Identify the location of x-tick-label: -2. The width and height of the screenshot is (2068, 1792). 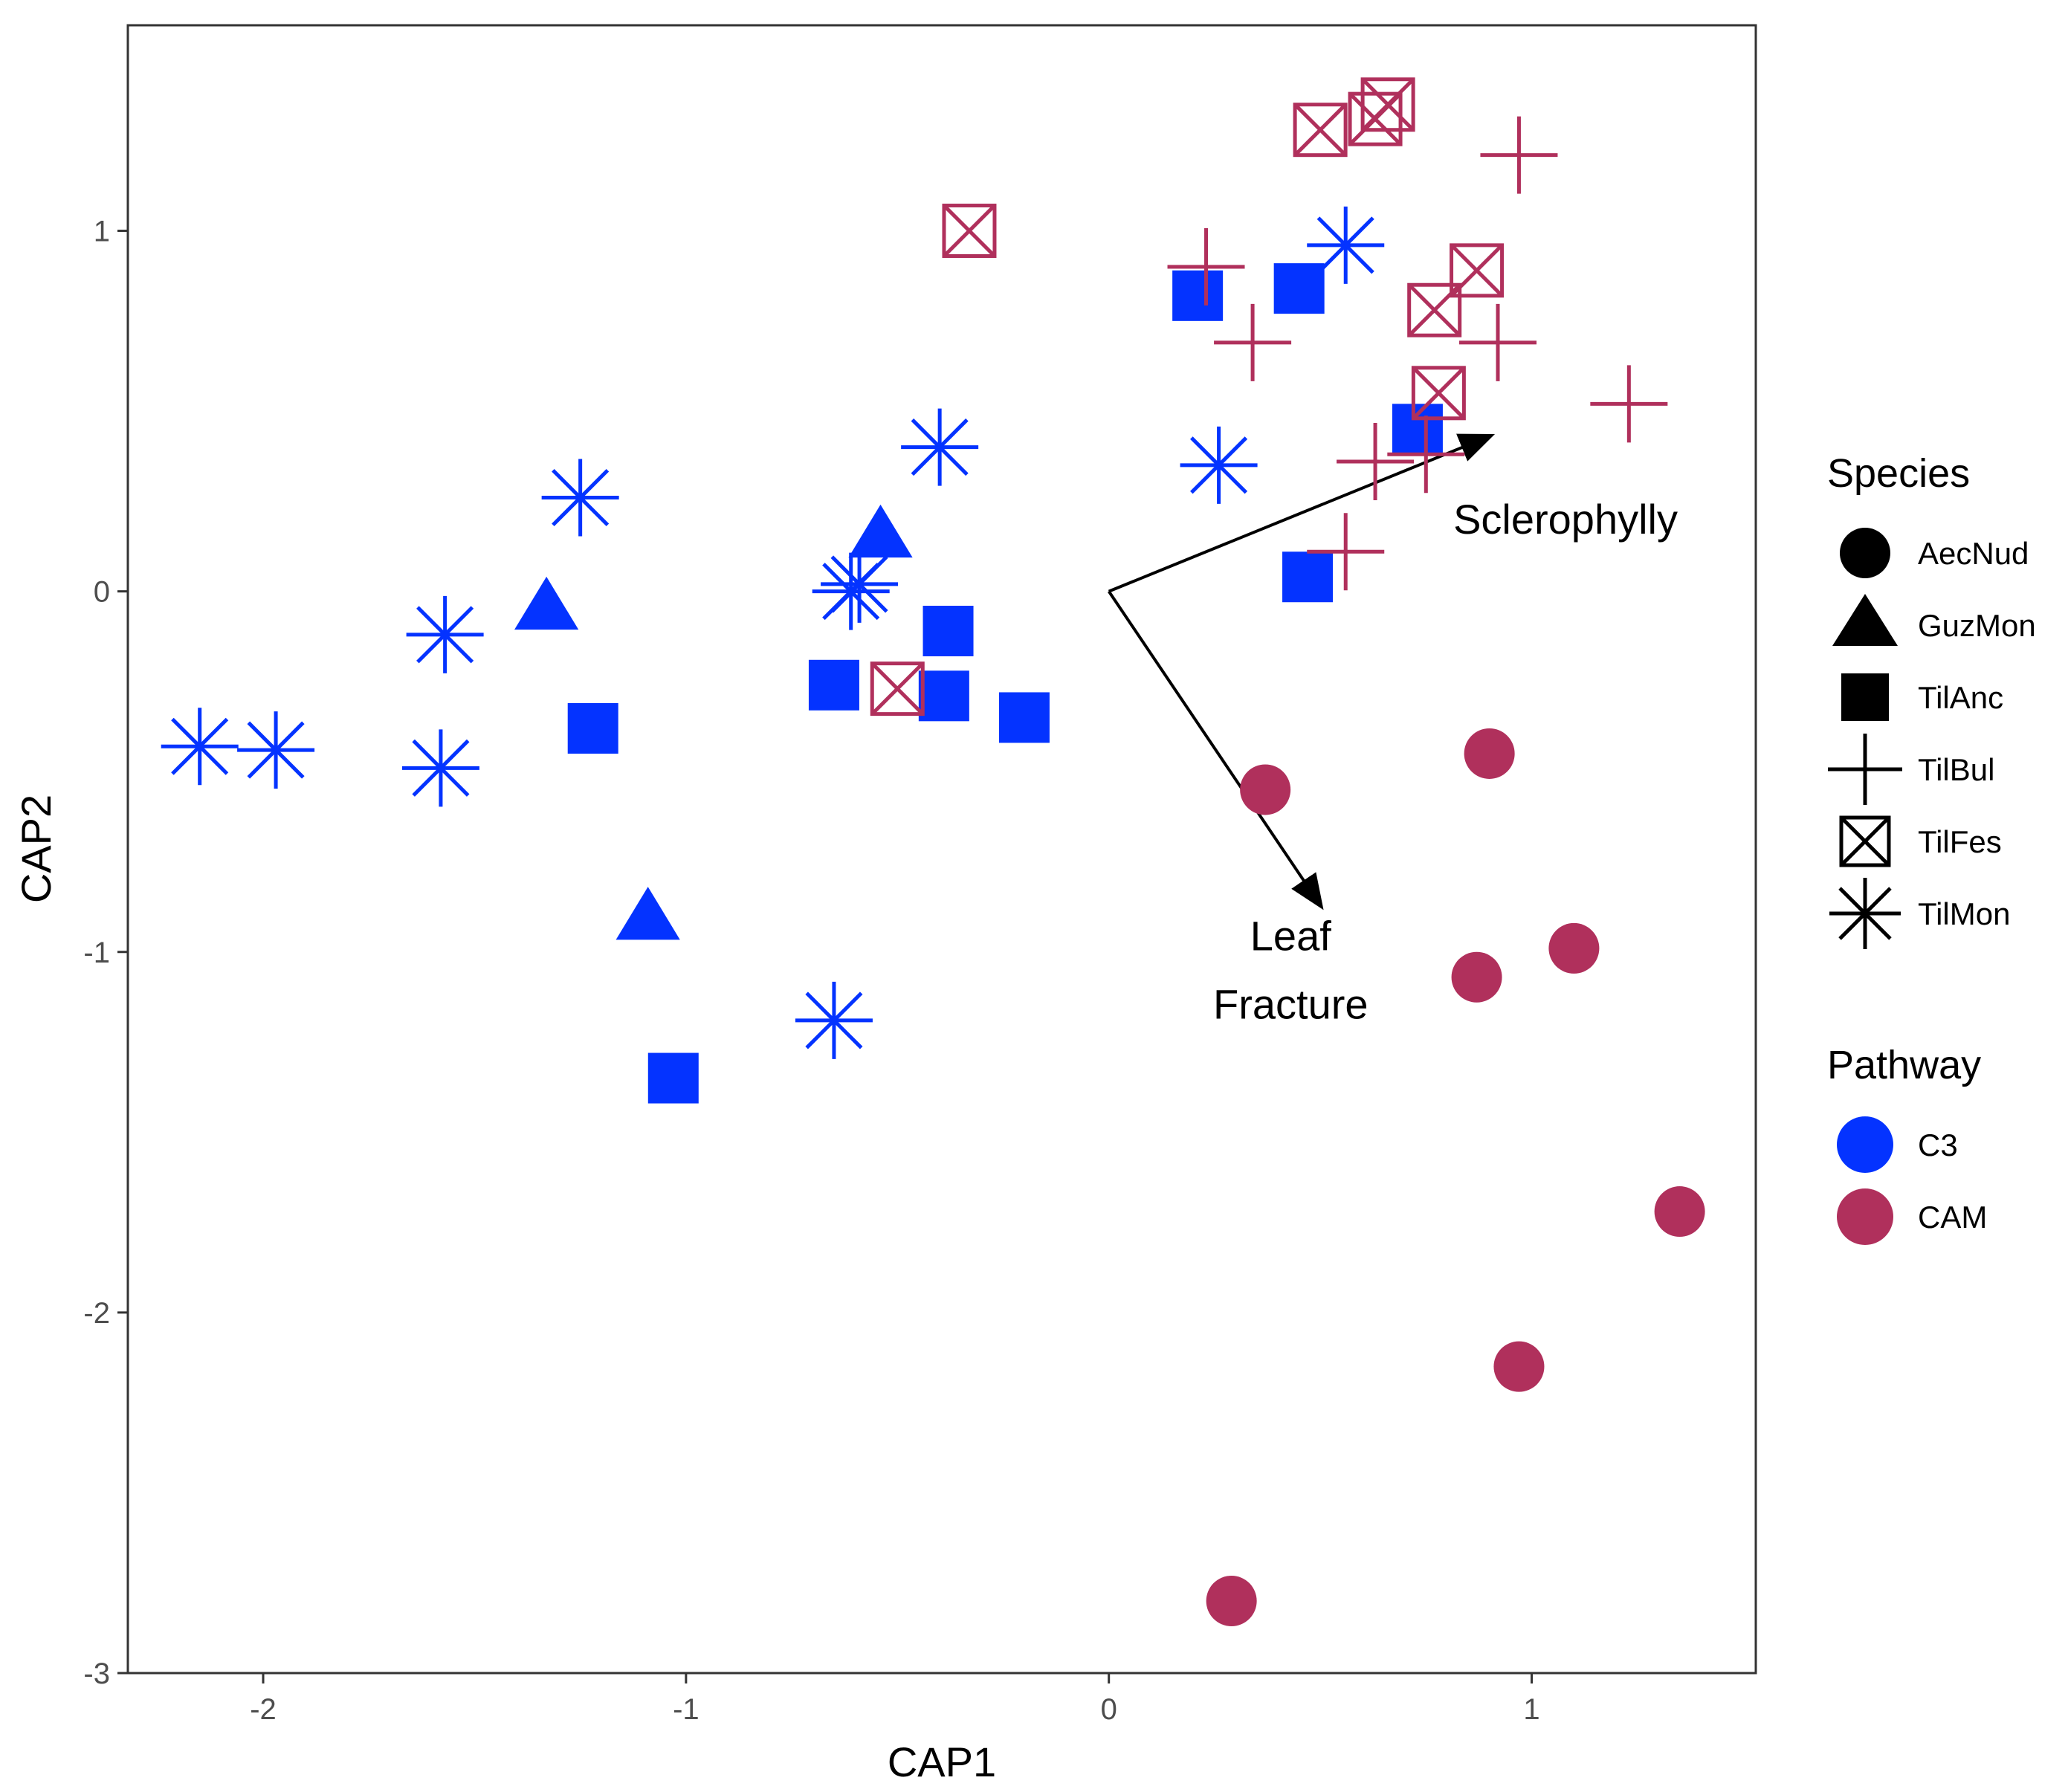
(263, 1709).